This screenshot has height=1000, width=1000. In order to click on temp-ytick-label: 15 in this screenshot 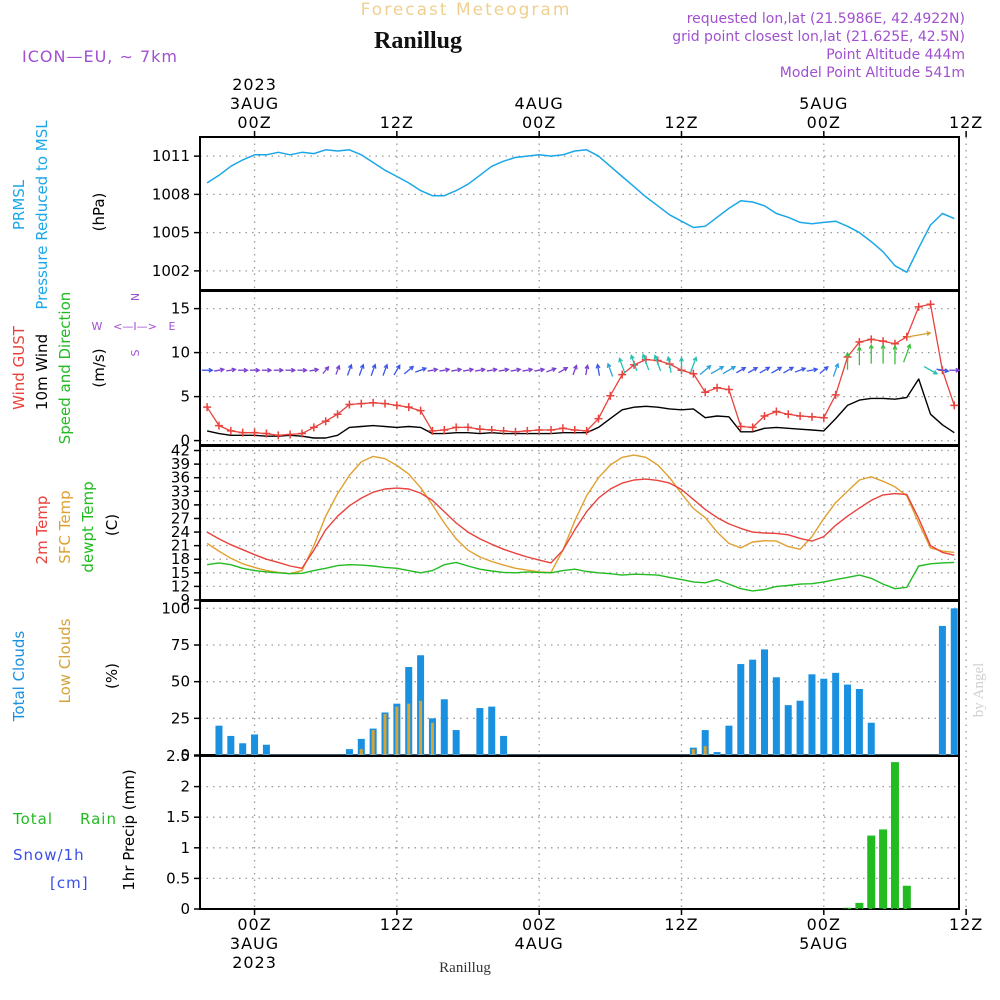, I will do `click(180, 573)`.